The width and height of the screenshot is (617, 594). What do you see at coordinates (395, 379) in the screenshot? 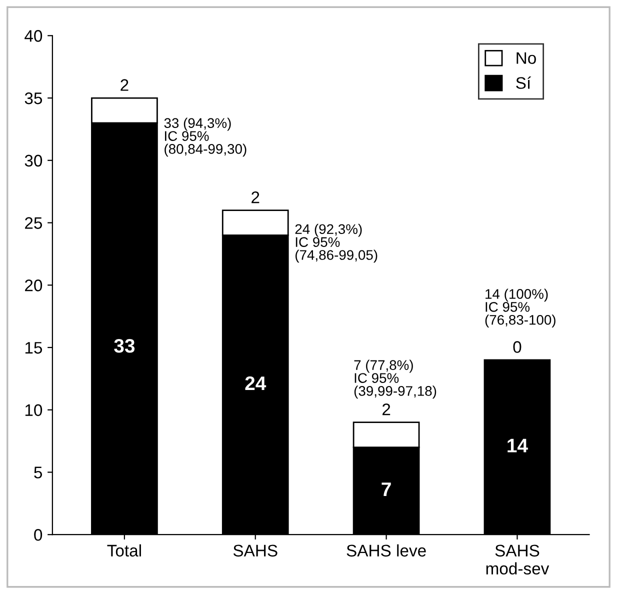
I see `annotation: 7 (77,8%) IC 95% (39,99-97,18)` at bounding box center [395, 379].